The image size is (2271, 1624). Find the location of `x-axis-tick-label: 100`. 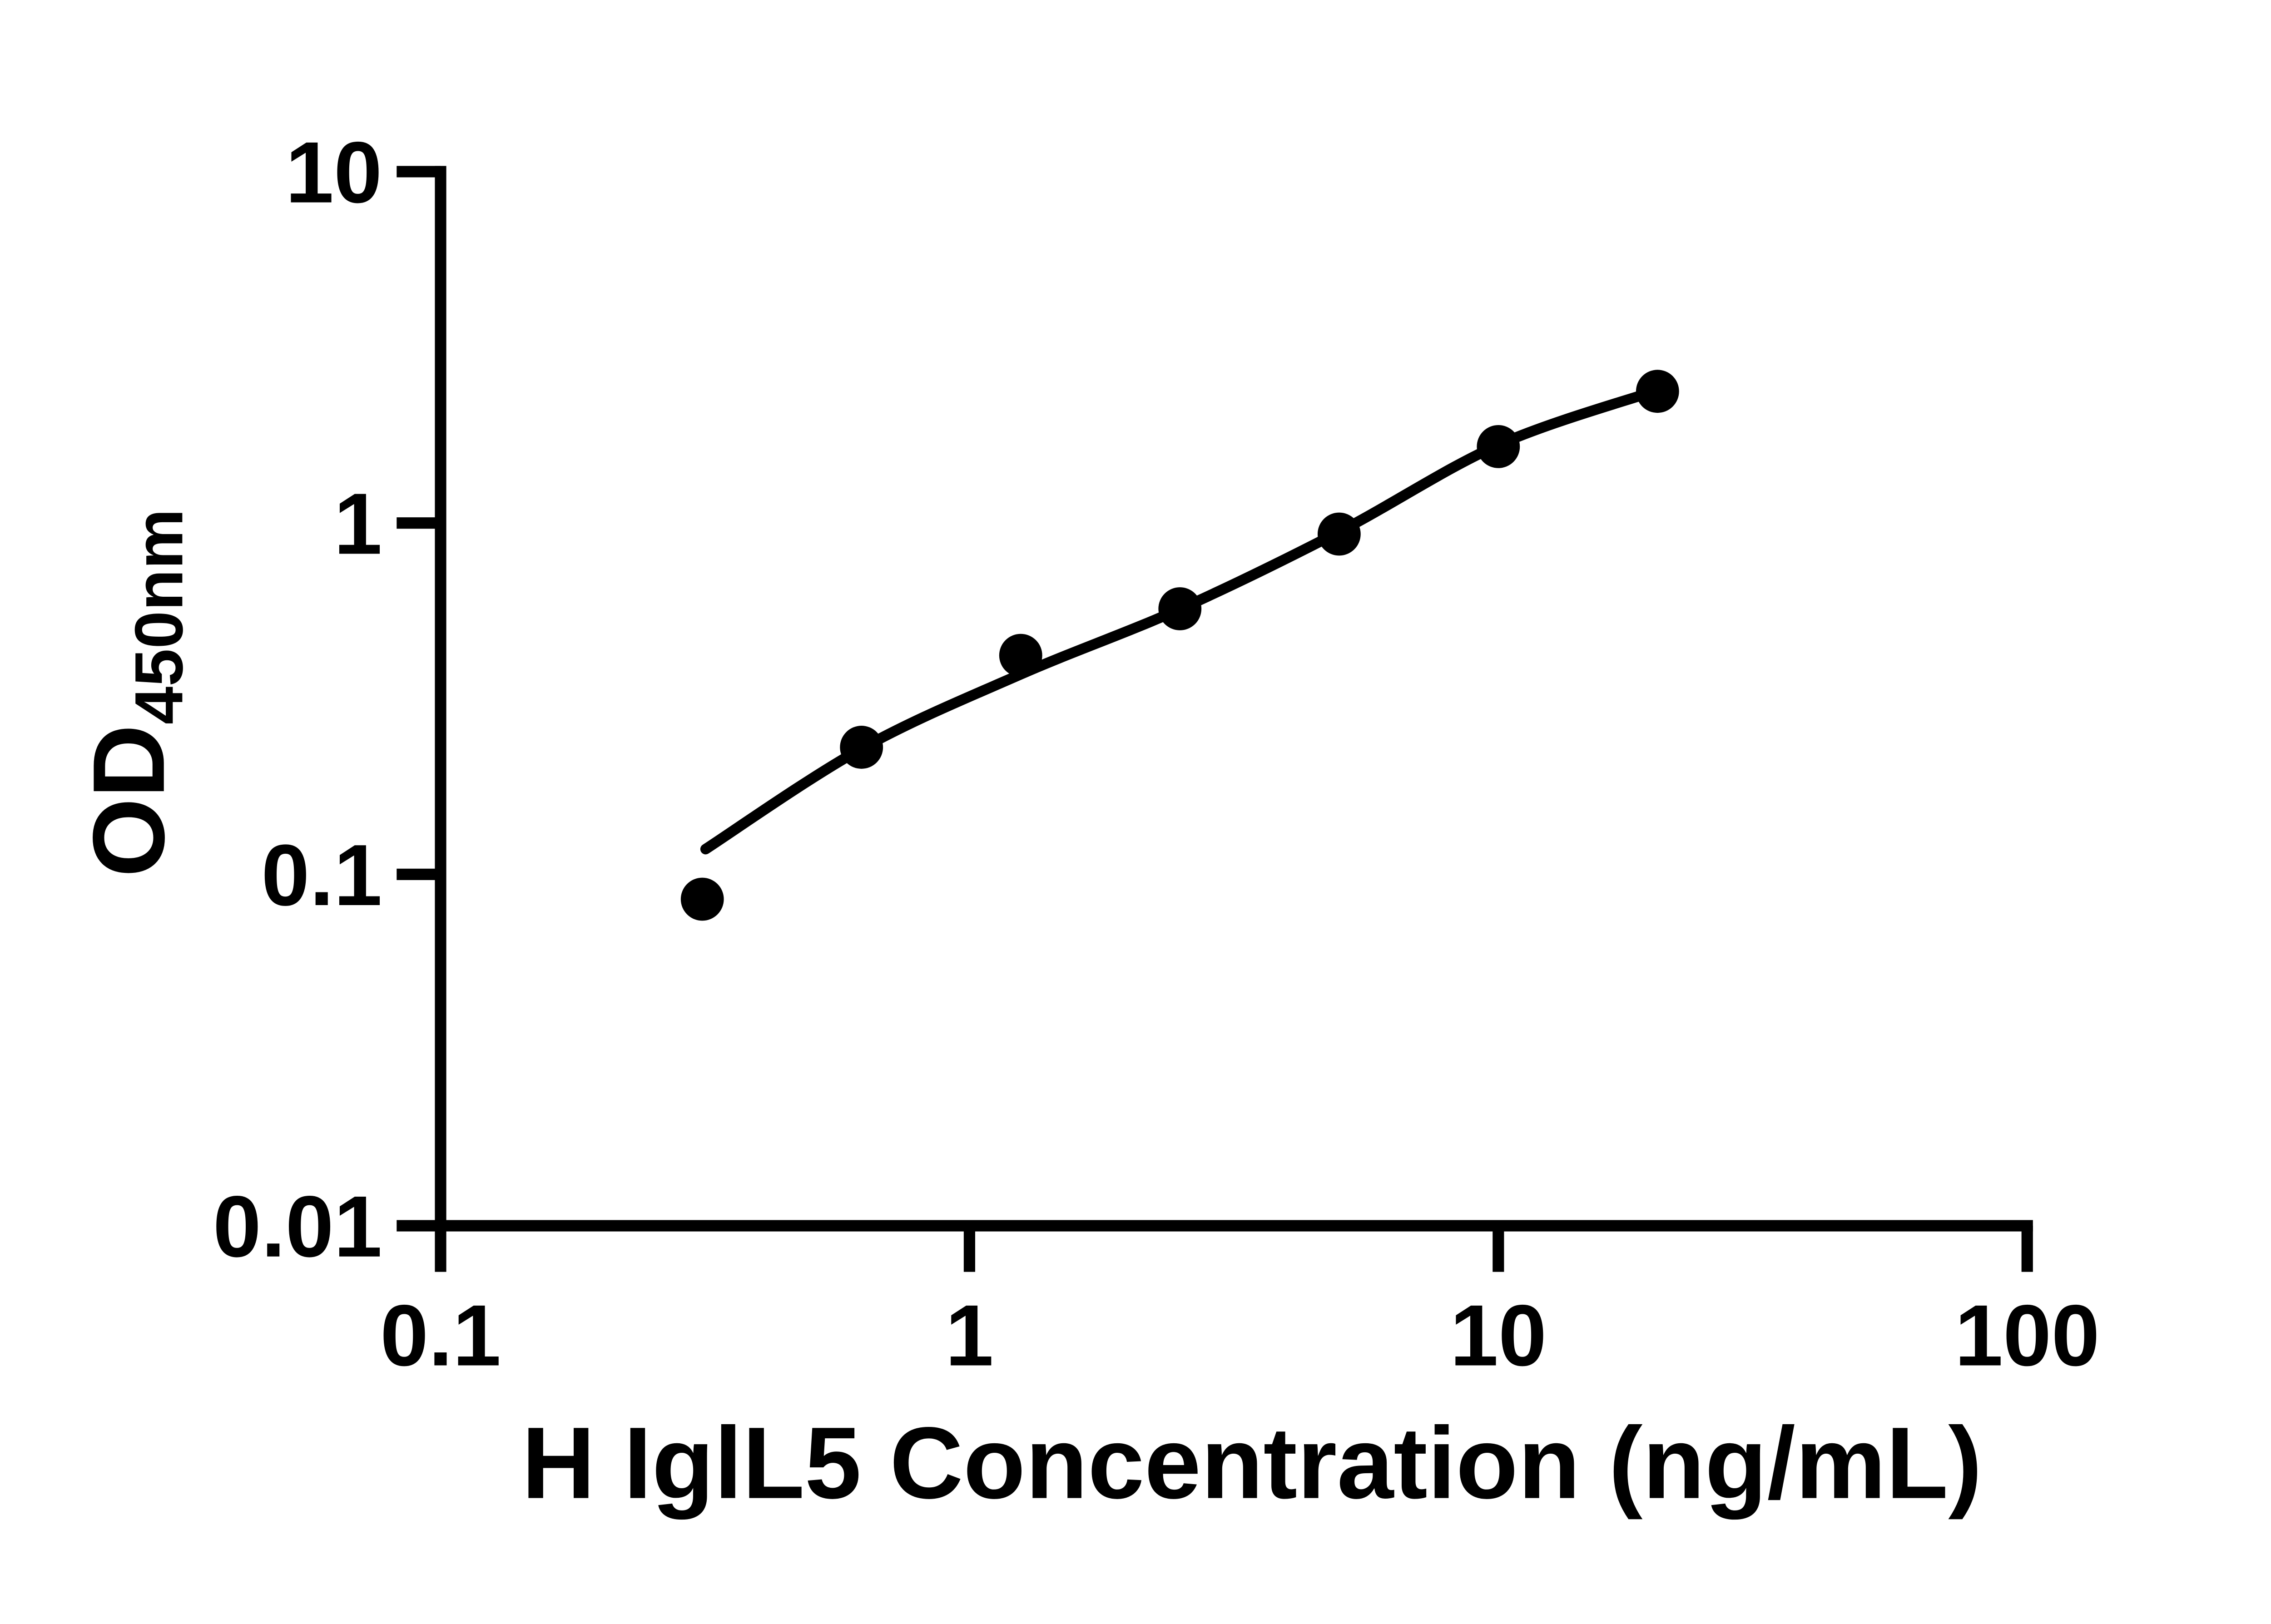

x-axis-tick-label: 100 is located at coordinates (2027, 1335).